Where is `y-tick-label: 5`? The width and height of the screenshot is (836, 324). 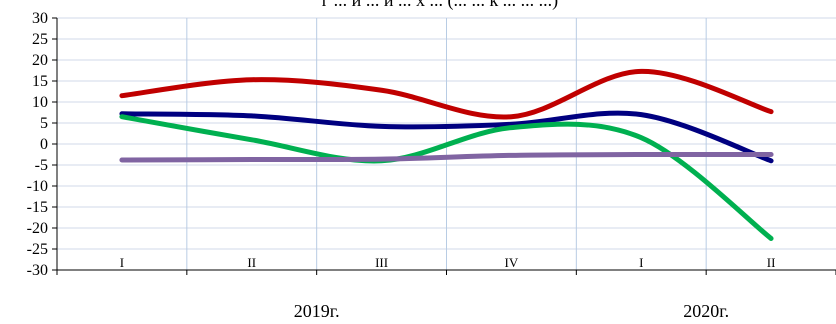 y-tick-label: 5 is located at coordinates (44, 123).